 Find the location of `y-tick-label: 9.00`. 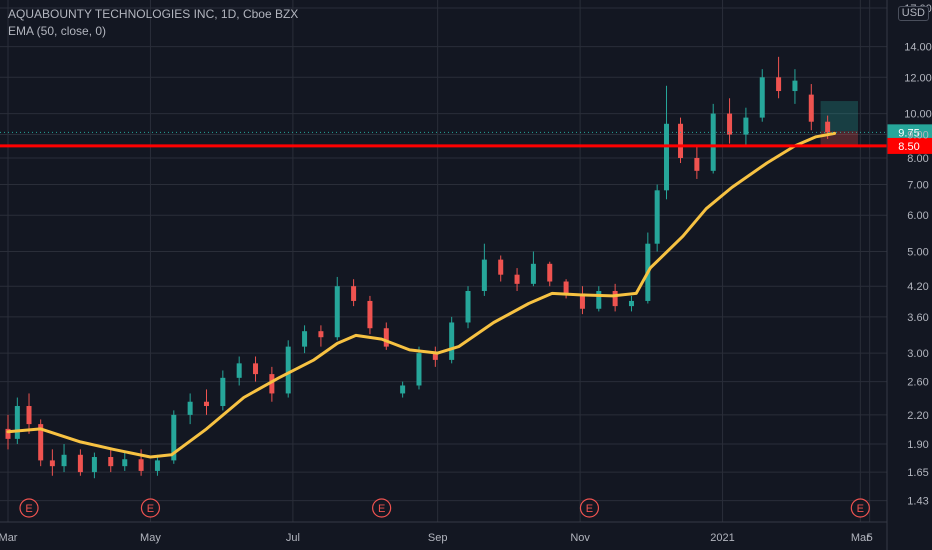

y-tick-label: 9.00 is located at coordinates (917, 136).